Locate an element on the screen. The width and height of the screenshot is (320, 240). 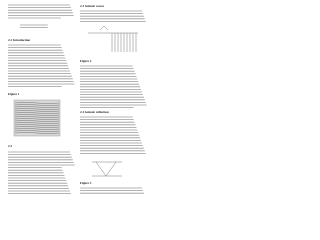
section-heading: 2.3 Seismic waves is located at coordinates (92, 6).